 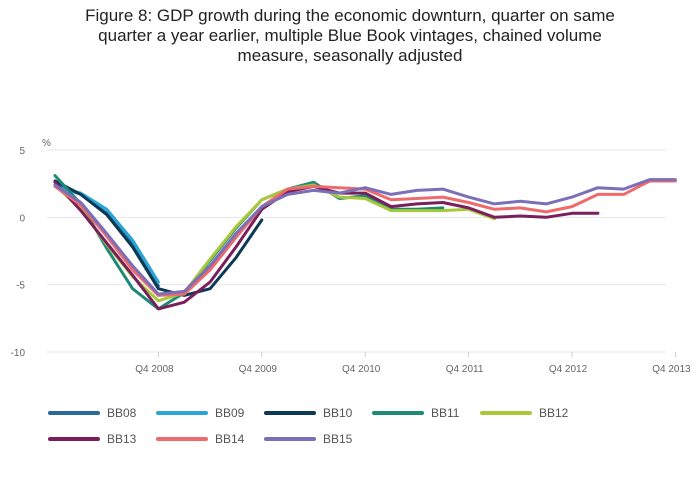 I want to click on legend-item-bb15: BB15, so click(x=308, y=439).